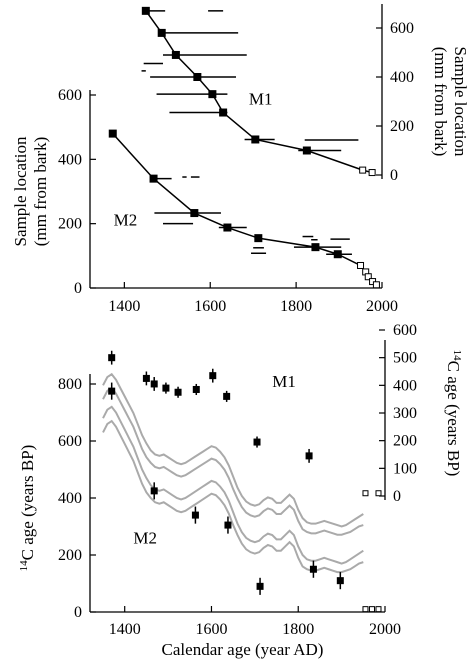 This screenshot has width=474, height=666. I want to click on bottom-x-axis-label: Calendar age (year AD), so click(243, 649).